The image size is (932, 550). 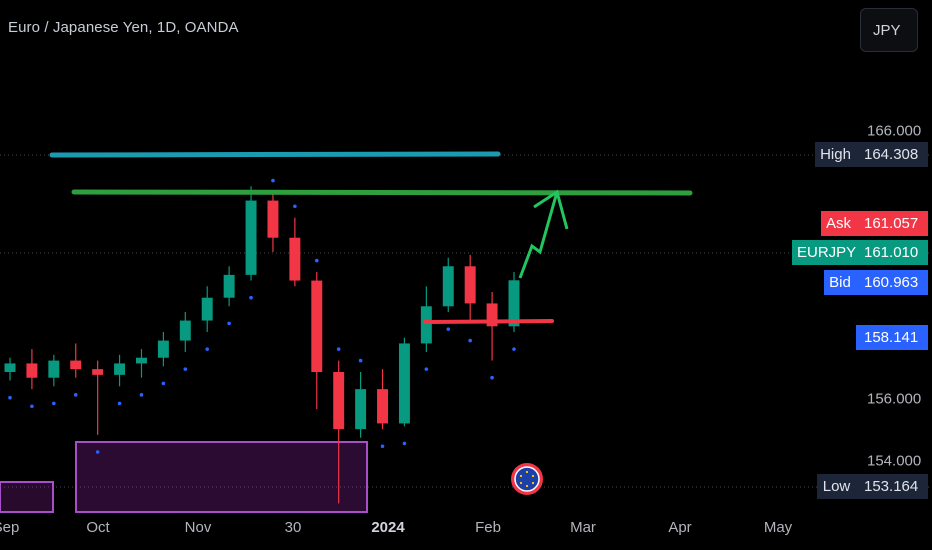 What do you see at coordinates (838, 223) in the screenshot?
I see `ask-label: Ask` at bounding box center [838, 223].